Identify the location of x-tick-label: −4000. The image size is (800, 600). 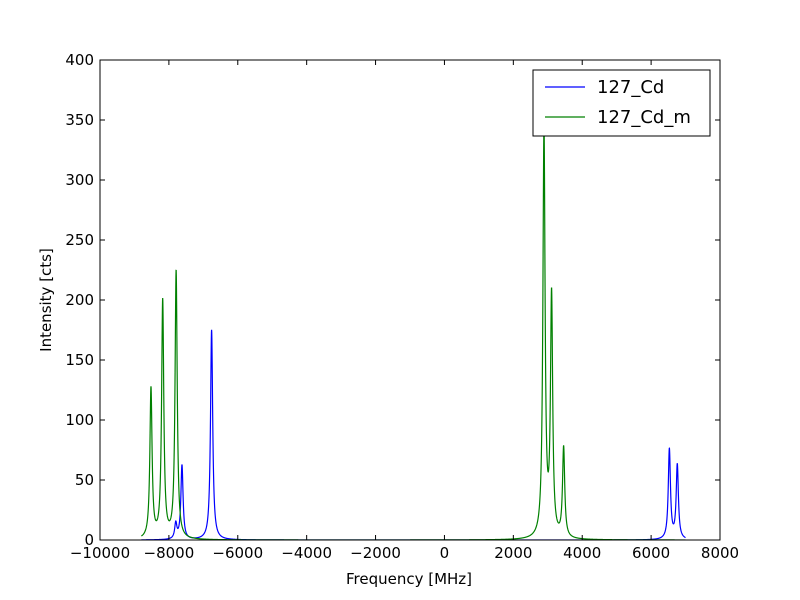
(306, 553).